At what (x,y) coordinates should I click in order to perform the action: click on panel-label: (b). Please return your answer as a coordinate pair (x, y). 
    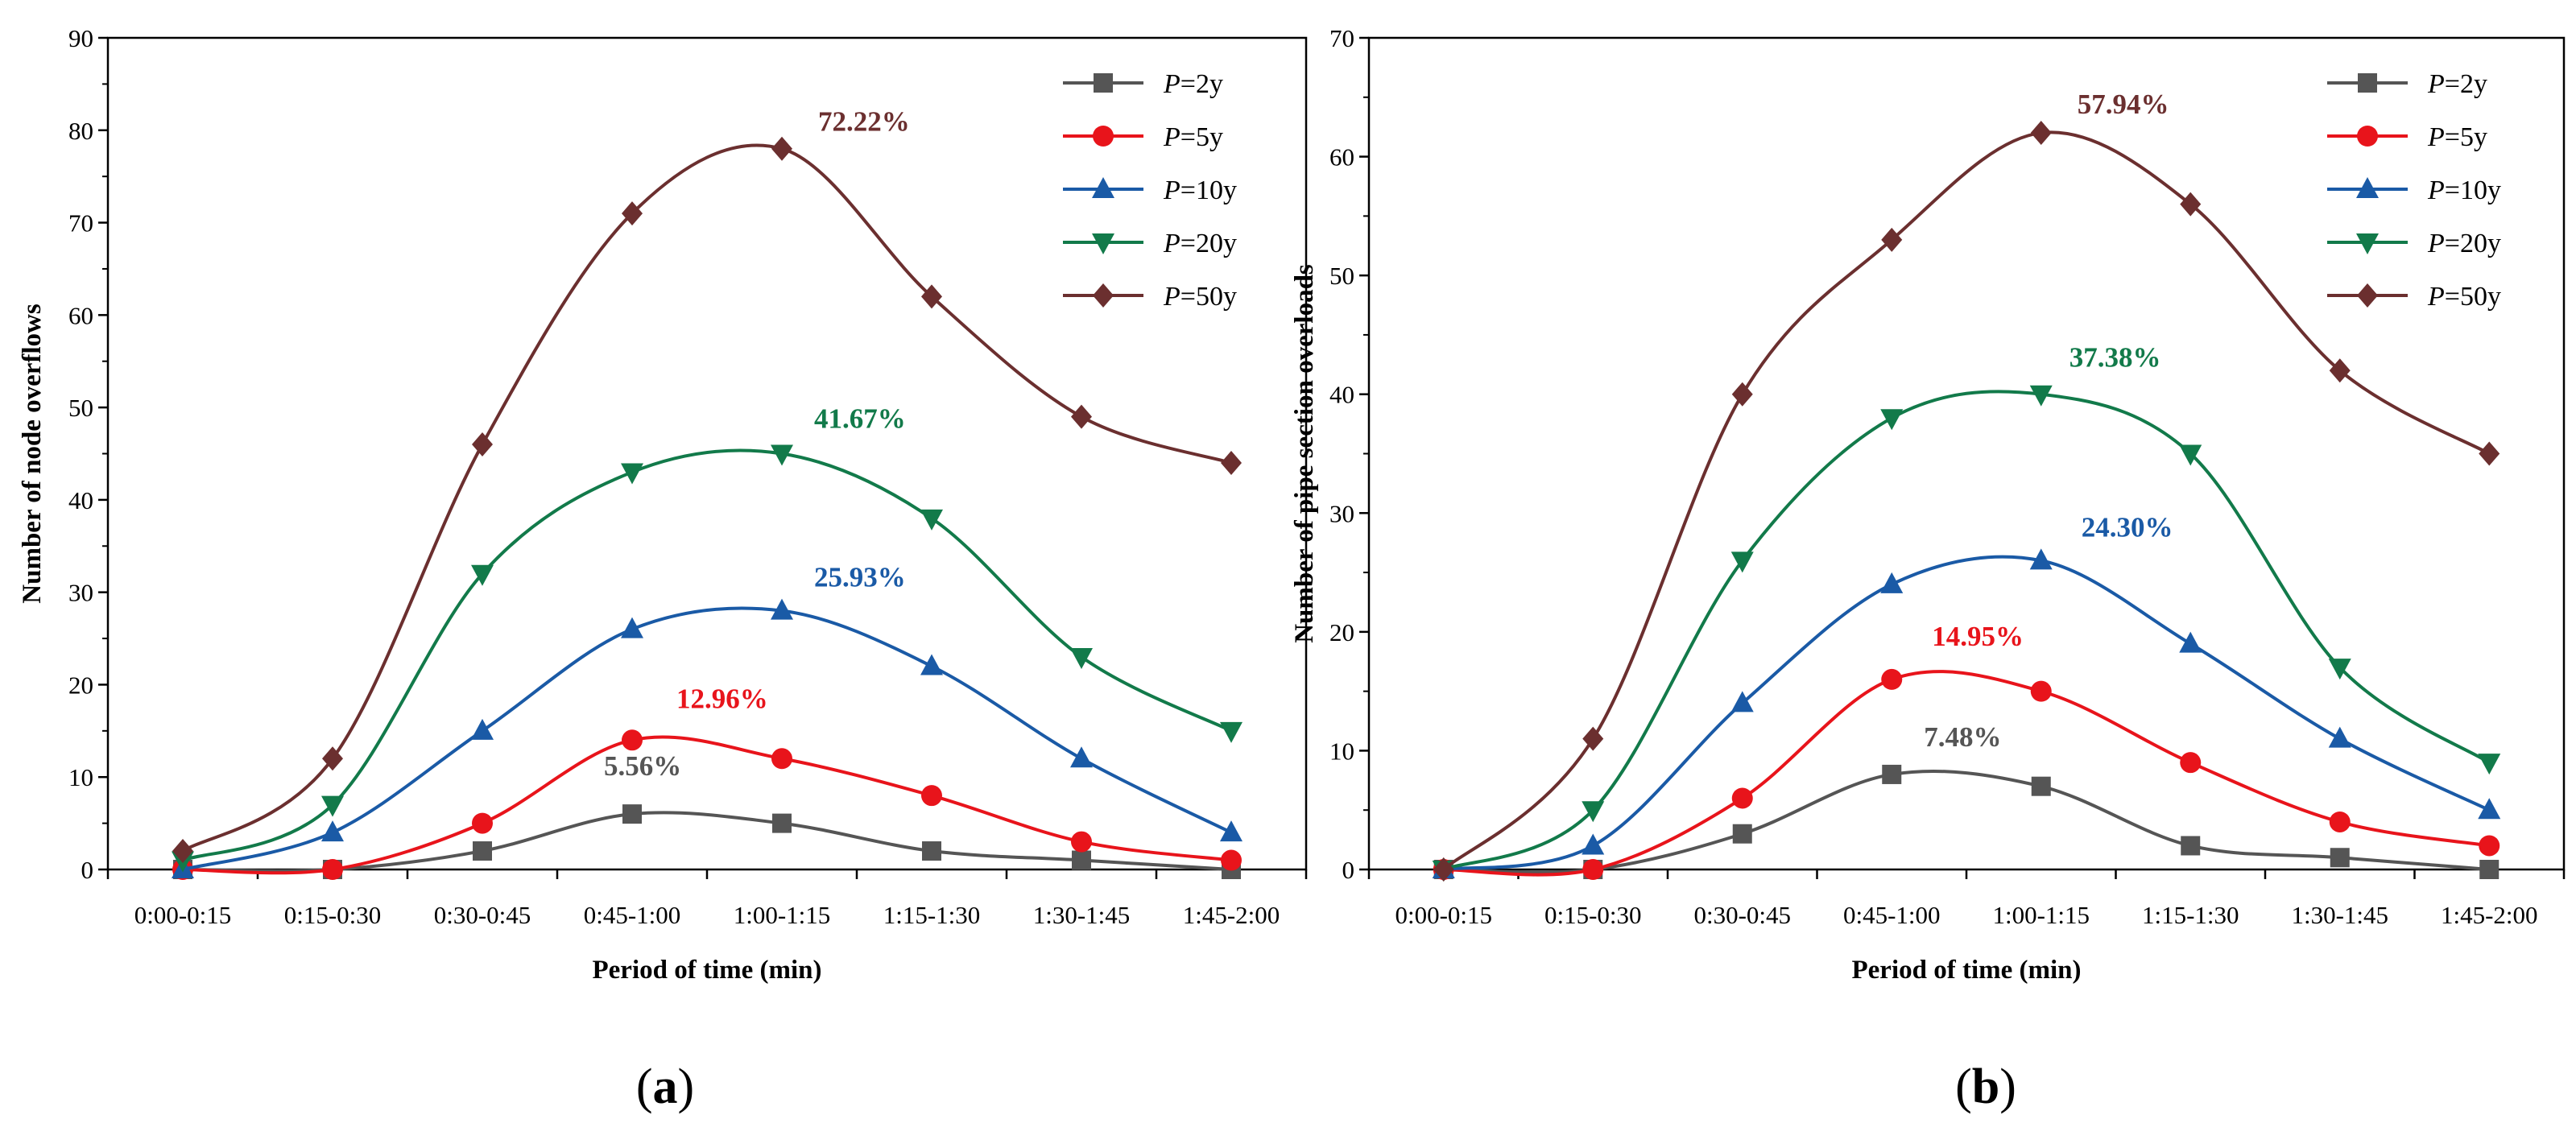
    Looking at the image, I should click on (1985, 1086).